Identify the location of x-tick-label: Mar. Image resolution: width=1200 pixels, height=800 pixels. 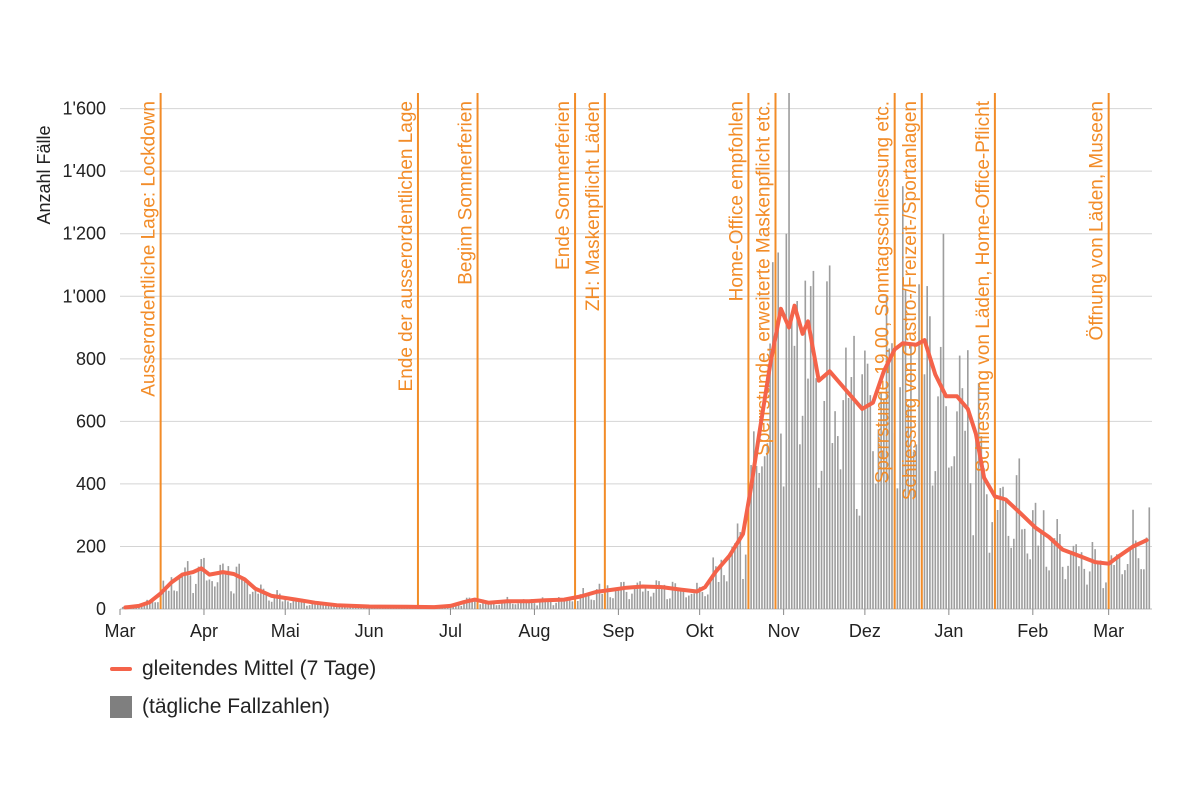
(120, 631).